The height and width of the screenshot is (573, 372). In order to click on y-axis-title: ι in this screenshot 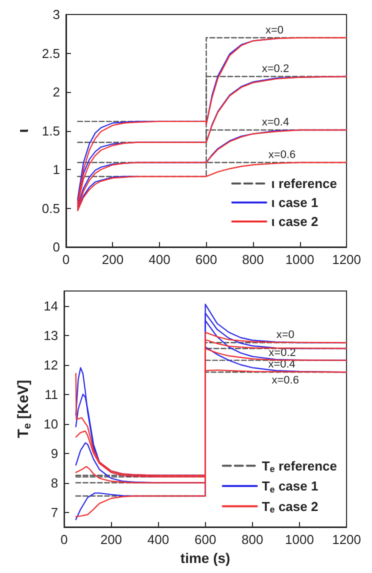, I will do `click(23, 130)`.